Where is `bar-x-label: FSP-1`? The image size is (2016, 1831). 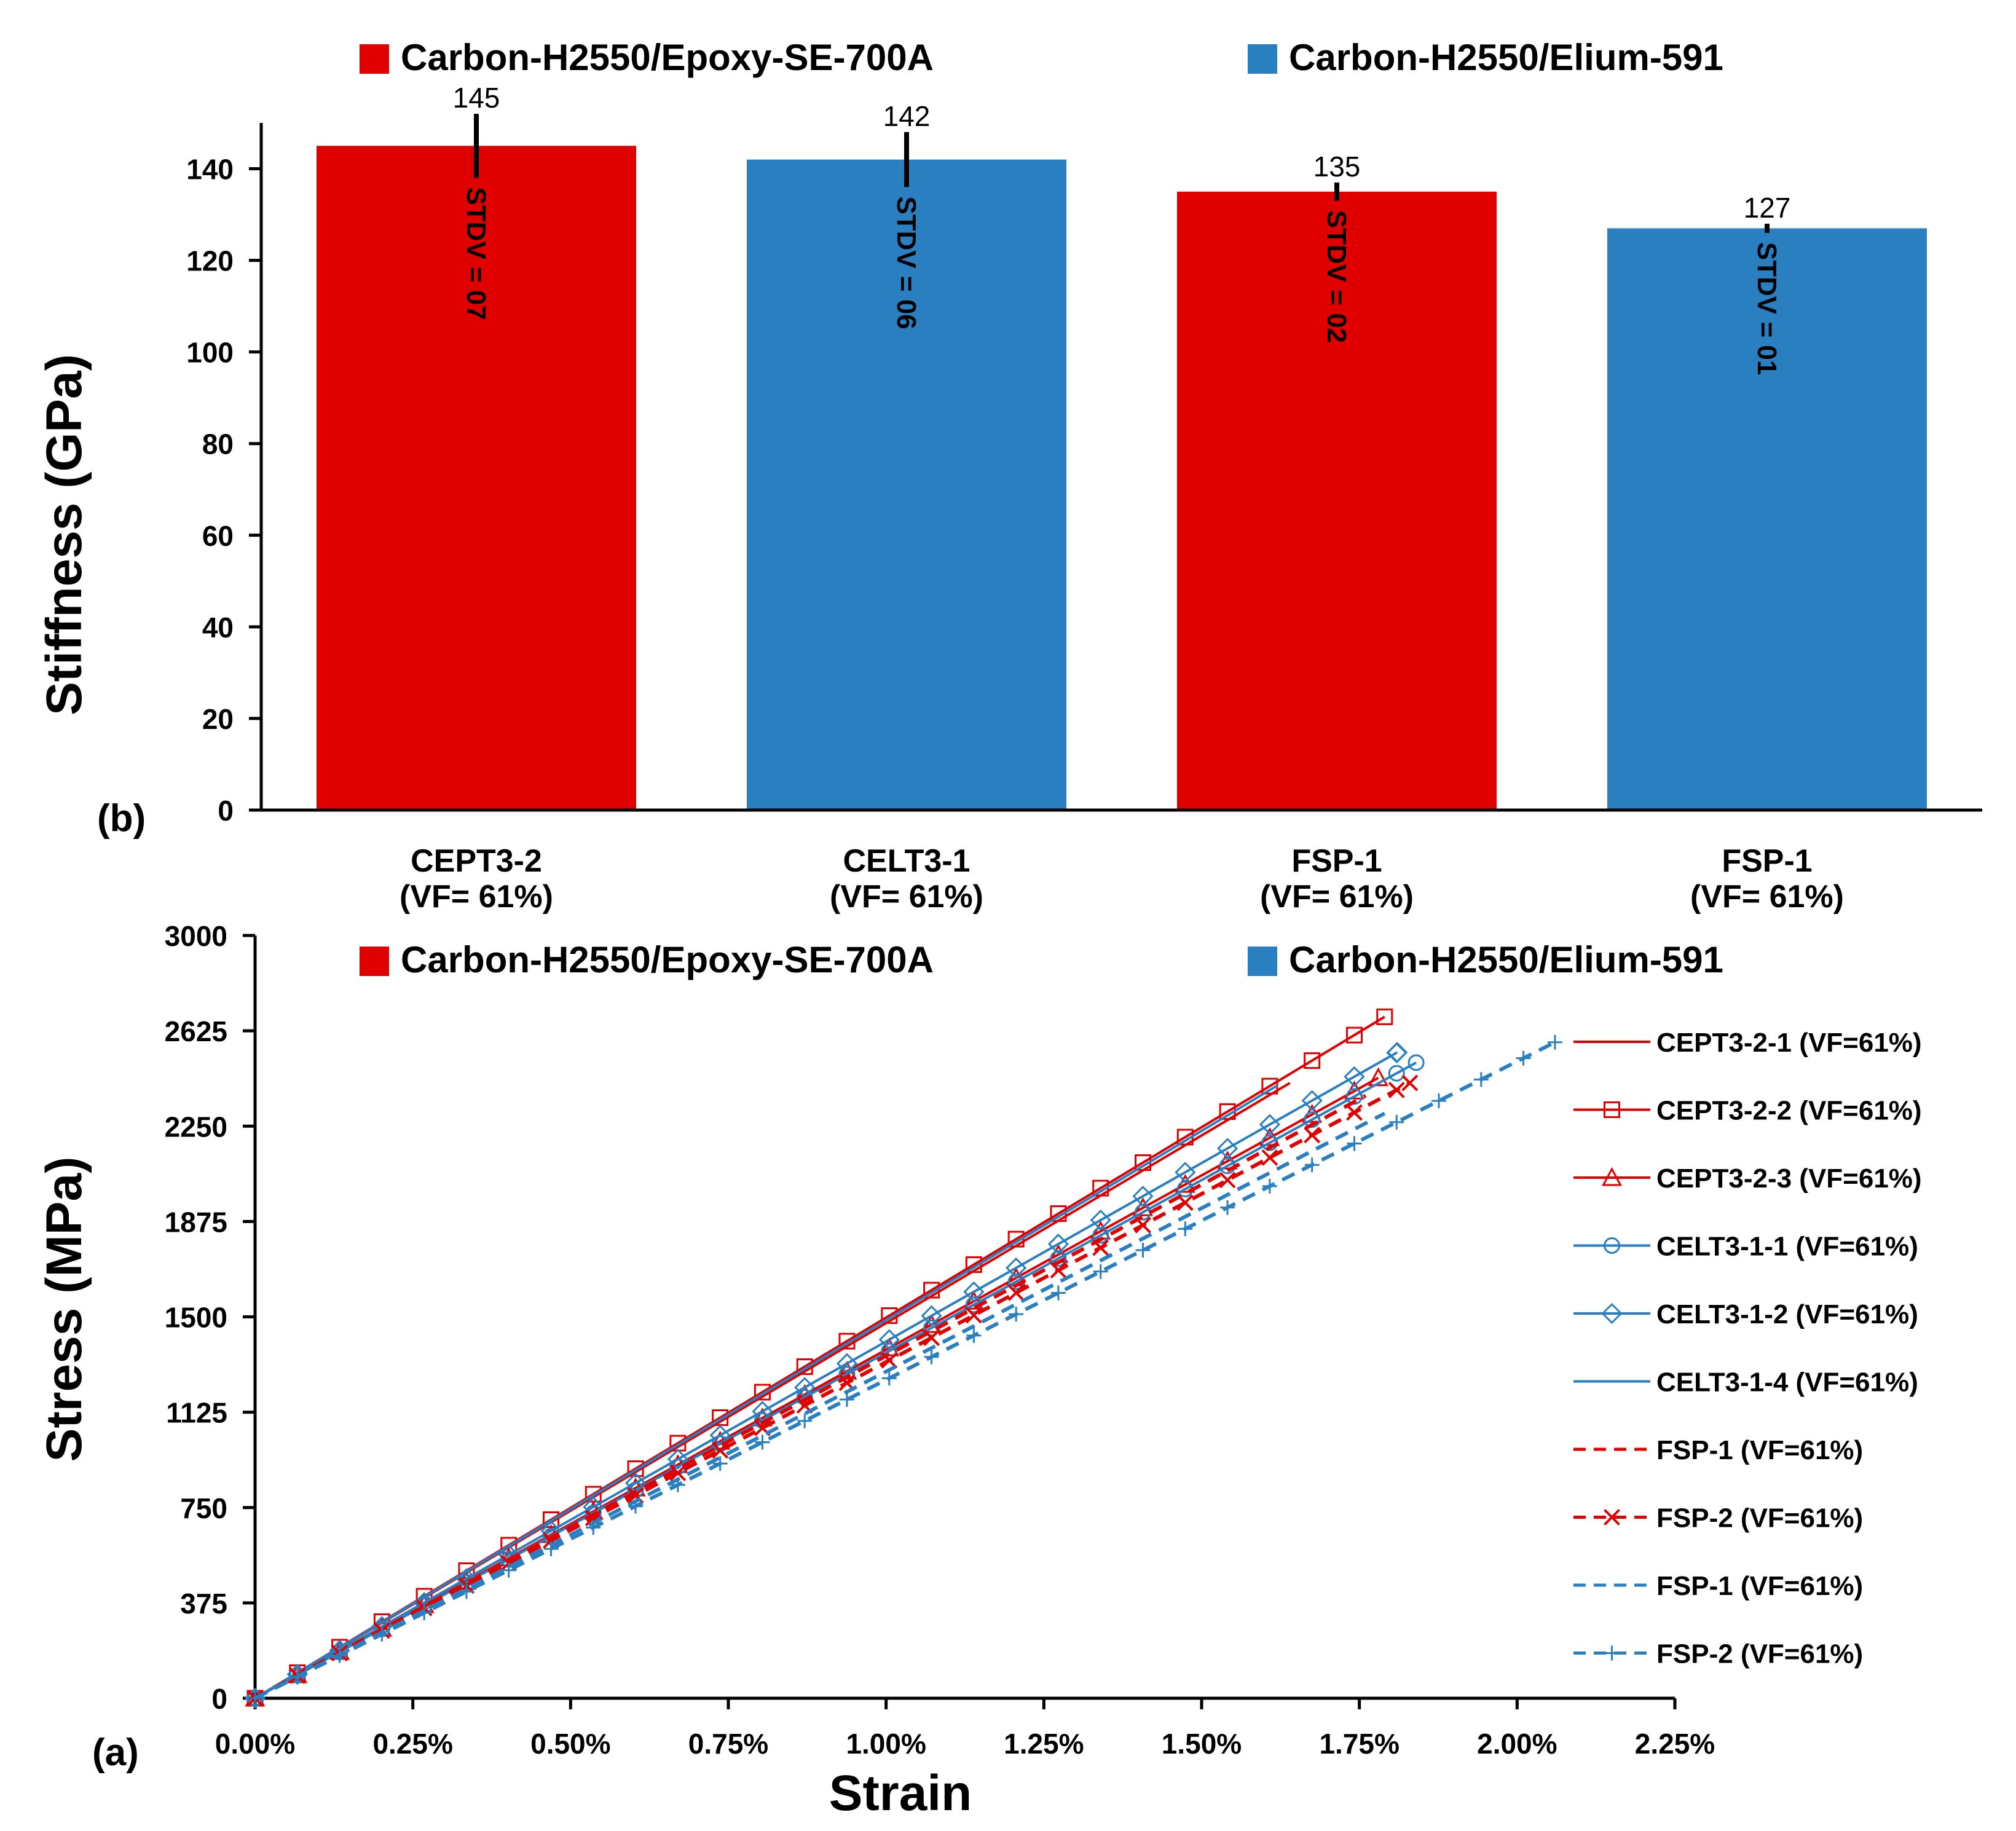 bar-x-label: FSP-1 is located at coordinates (1767, 861).